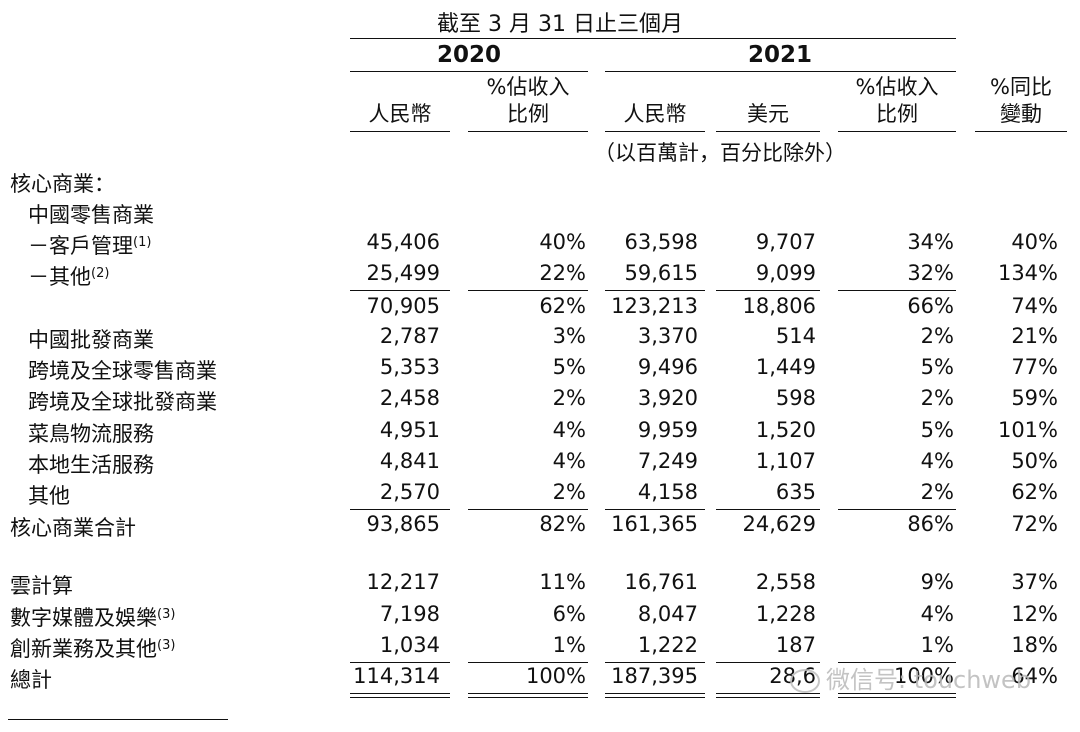 Image resolution: width=1080 pixels, height=732 pixels. What do you see at coordinates (1034, 492) in the screenshot?
I see `cell-yoy: 62%` at bounding box center [1034, 492].